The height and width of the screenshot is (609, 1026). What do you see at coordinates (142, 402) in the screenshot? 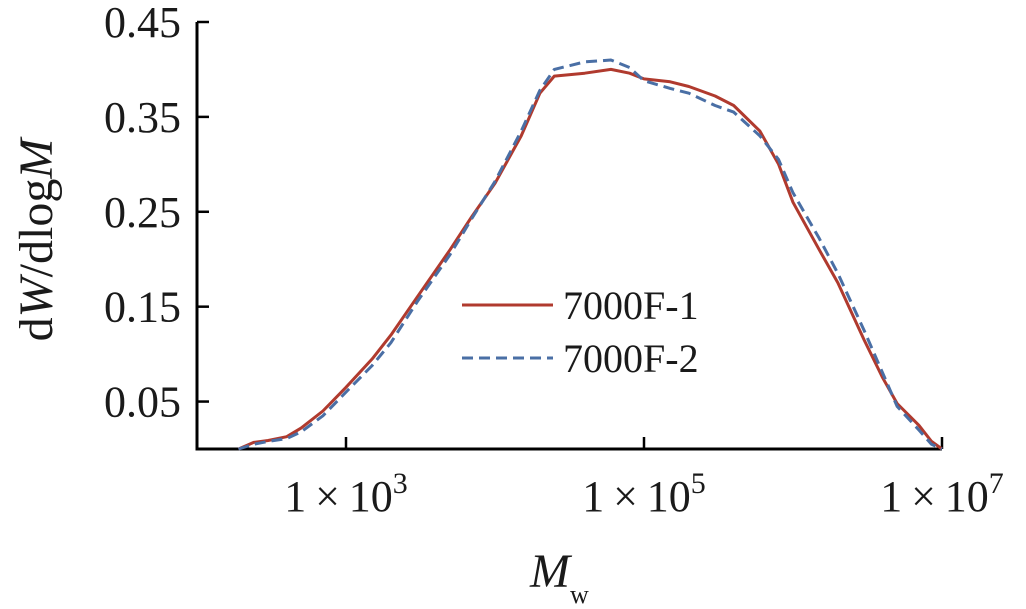
I see `y-tick-label: 0.05` at bounding box center [142, 402].